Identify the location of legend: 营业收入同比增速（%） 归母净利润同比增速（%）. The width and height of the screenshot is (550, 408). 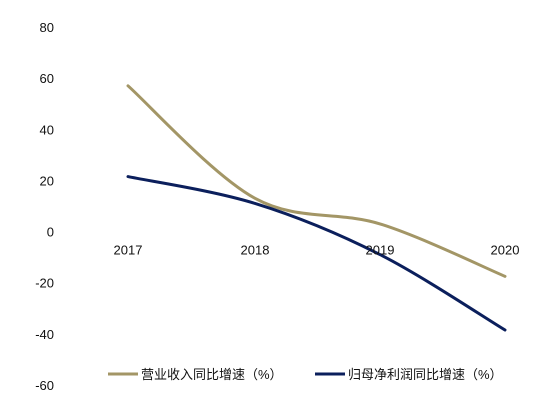
(305, 374).